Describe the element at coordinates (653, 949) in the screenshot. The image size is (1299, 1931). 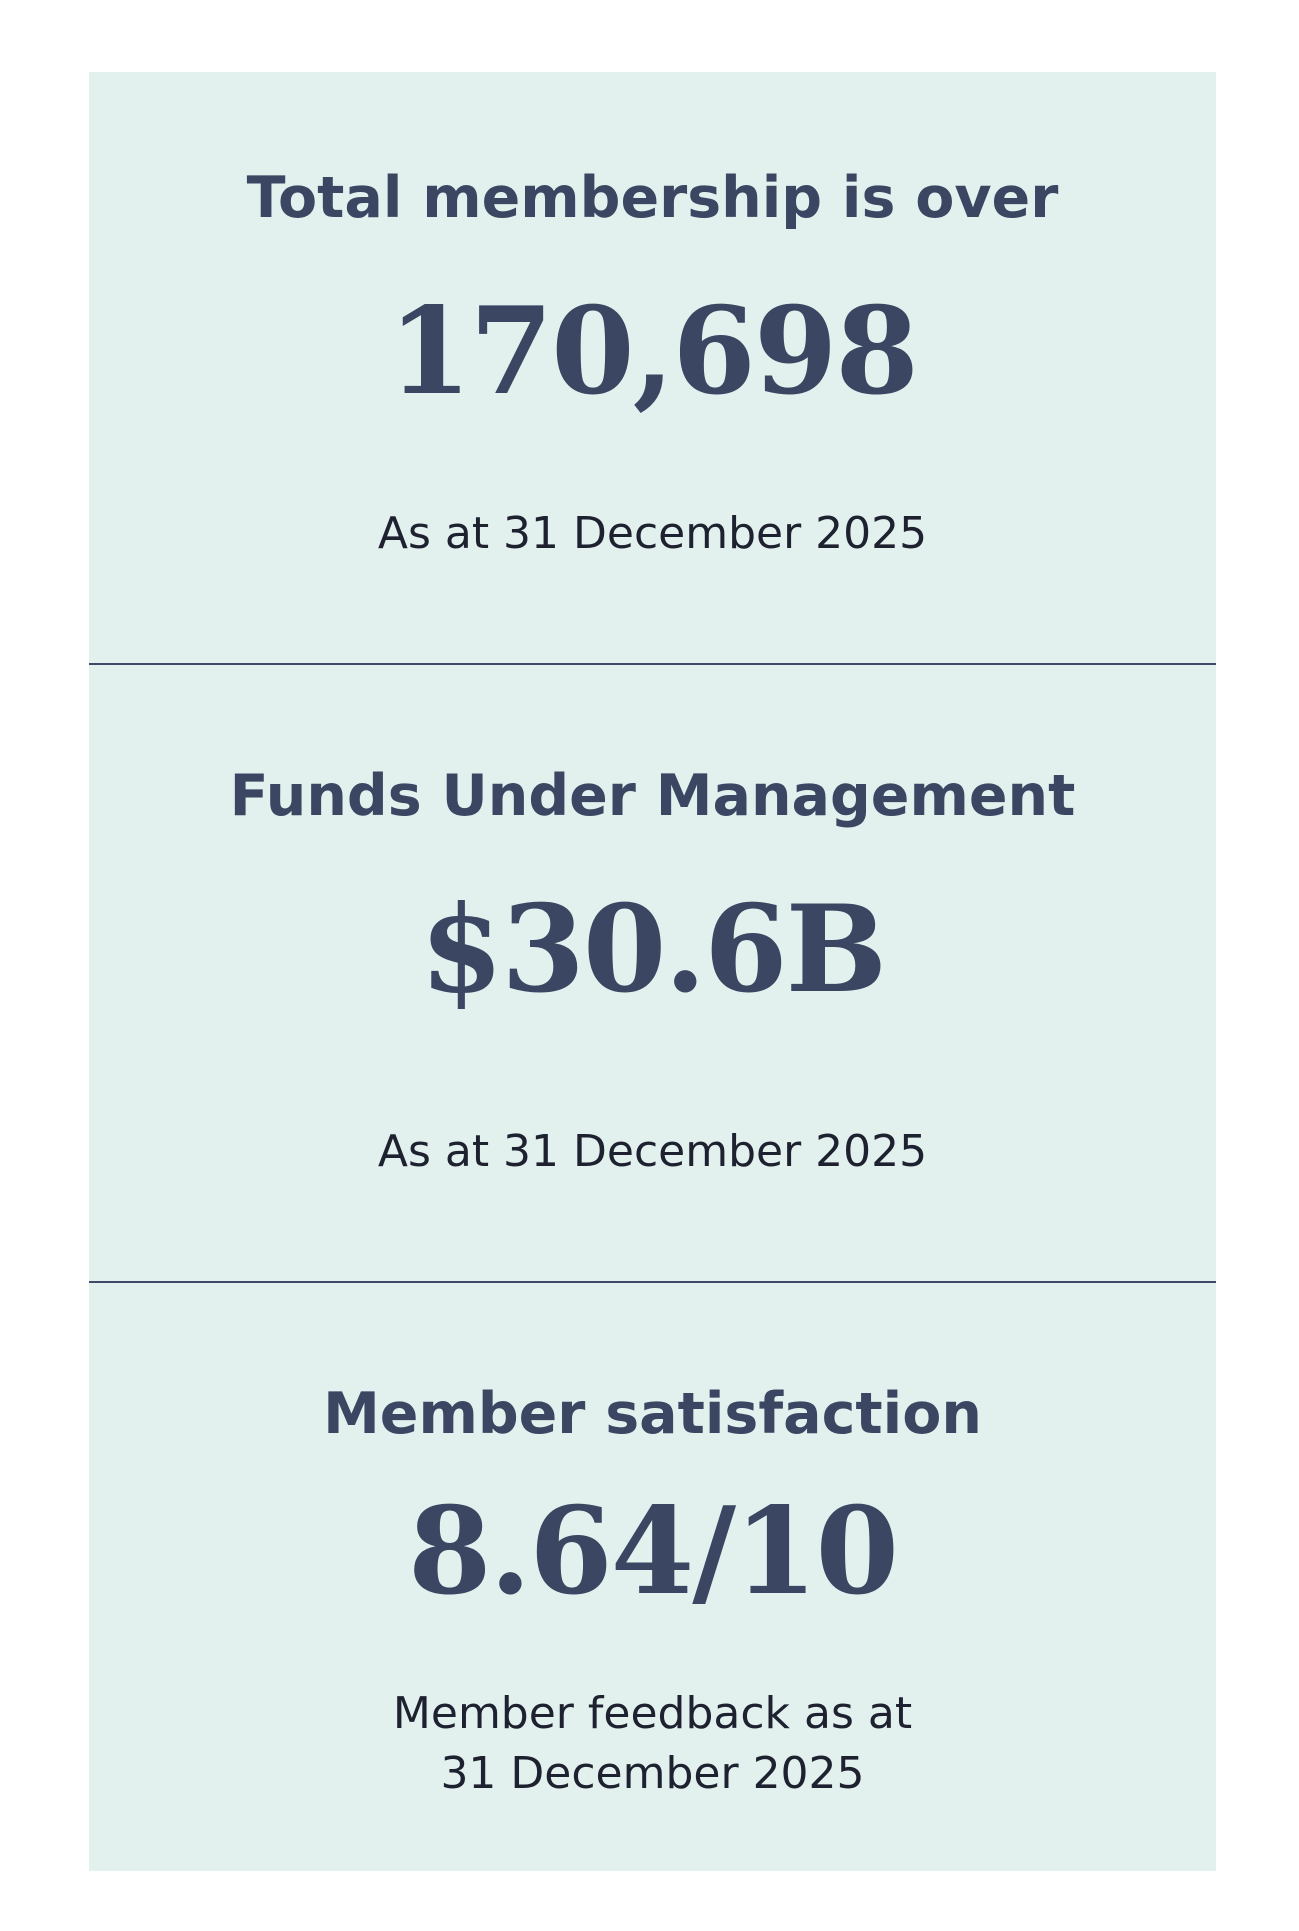
I see `funds-value: $30.6B` at that location.